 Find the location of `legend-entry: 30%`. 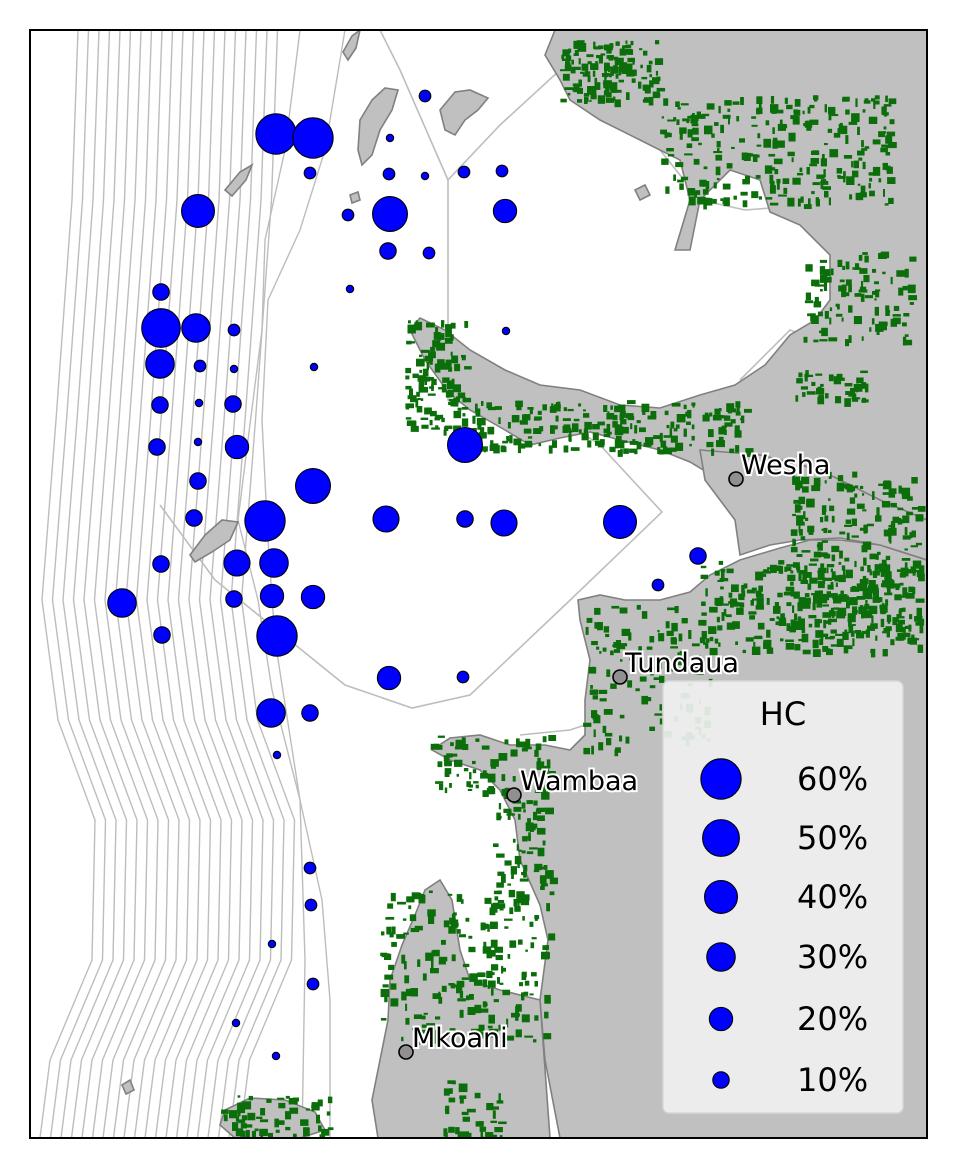

legend-entry: 30% is located at coordinates (787, 957).